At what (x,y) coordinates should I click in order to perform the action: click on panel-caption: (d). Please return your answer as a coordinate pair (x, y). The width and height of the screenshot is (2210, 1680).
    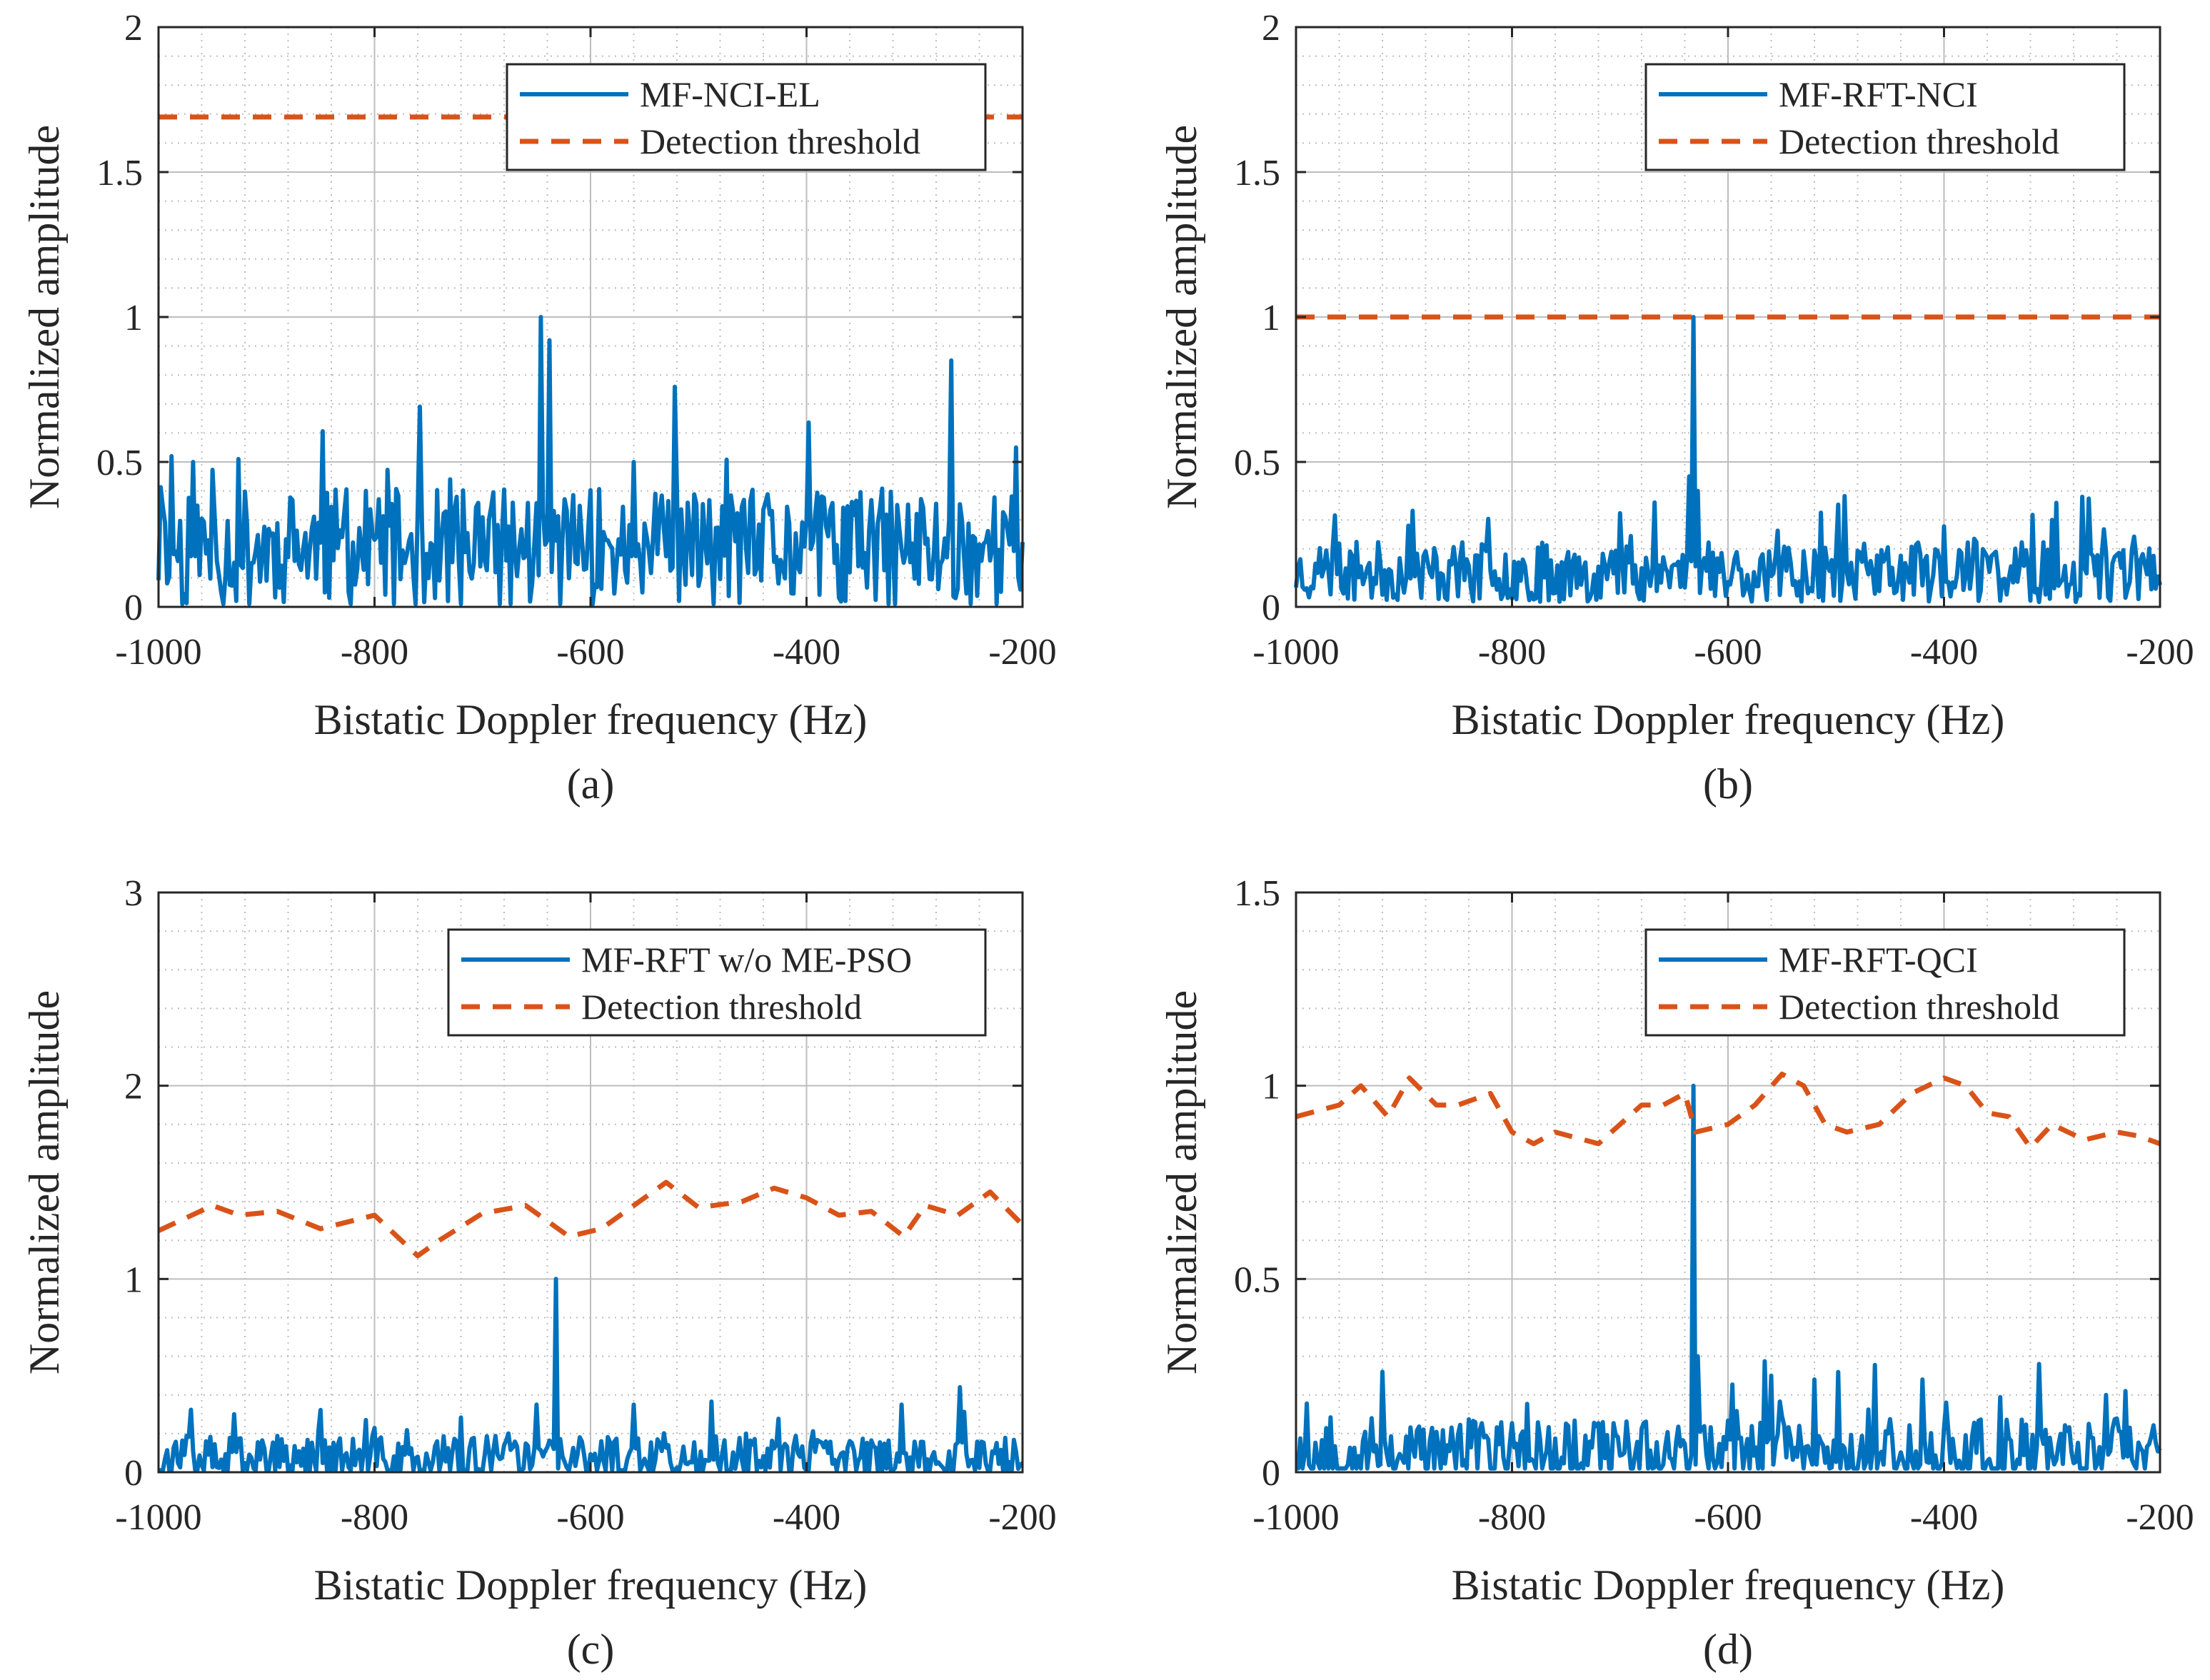
    Looking at the image, I should click on (1728, 1649).